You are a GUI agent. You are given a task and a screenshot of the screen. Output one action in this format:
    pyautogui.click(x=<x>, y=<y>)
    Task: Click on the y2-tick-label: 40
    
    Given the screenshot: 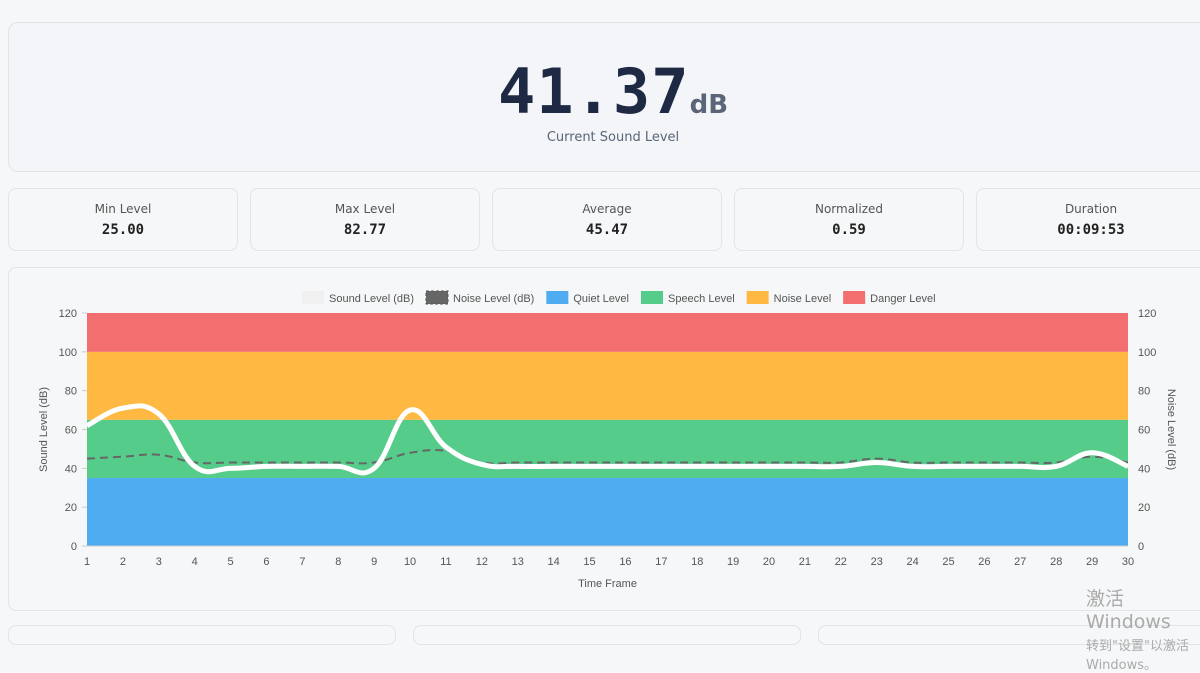 What is the action you would take?
    pyautogui.click(x=1144, y=469)
    